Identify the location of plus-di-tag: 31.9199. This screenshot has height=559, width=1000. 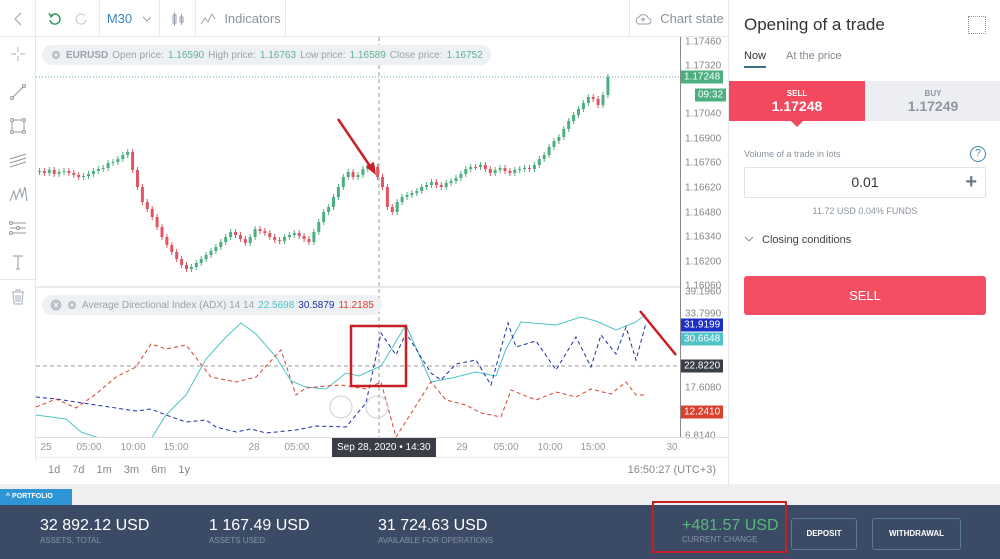
(702, 325).